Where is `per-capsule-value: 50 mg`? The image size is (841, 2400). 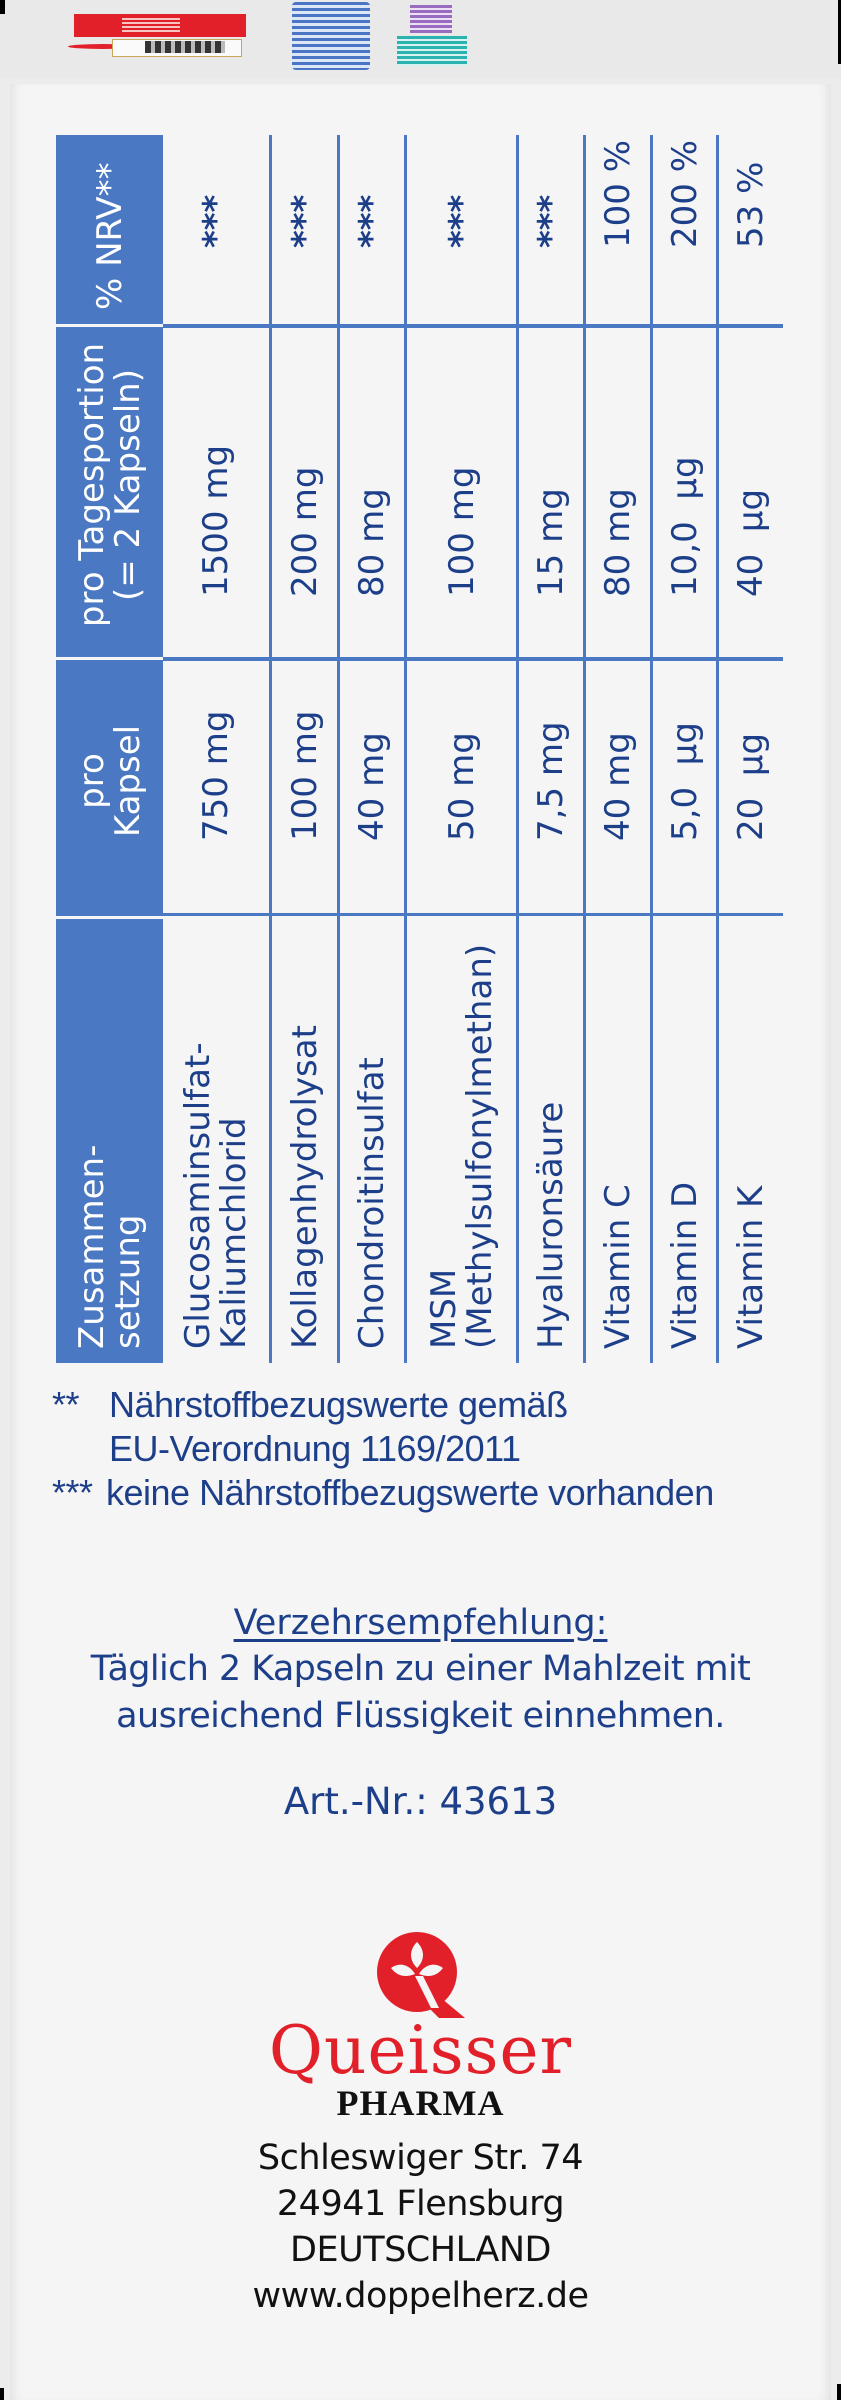
per-capsule-value: 50 mg is located at coordinates (463, 786).